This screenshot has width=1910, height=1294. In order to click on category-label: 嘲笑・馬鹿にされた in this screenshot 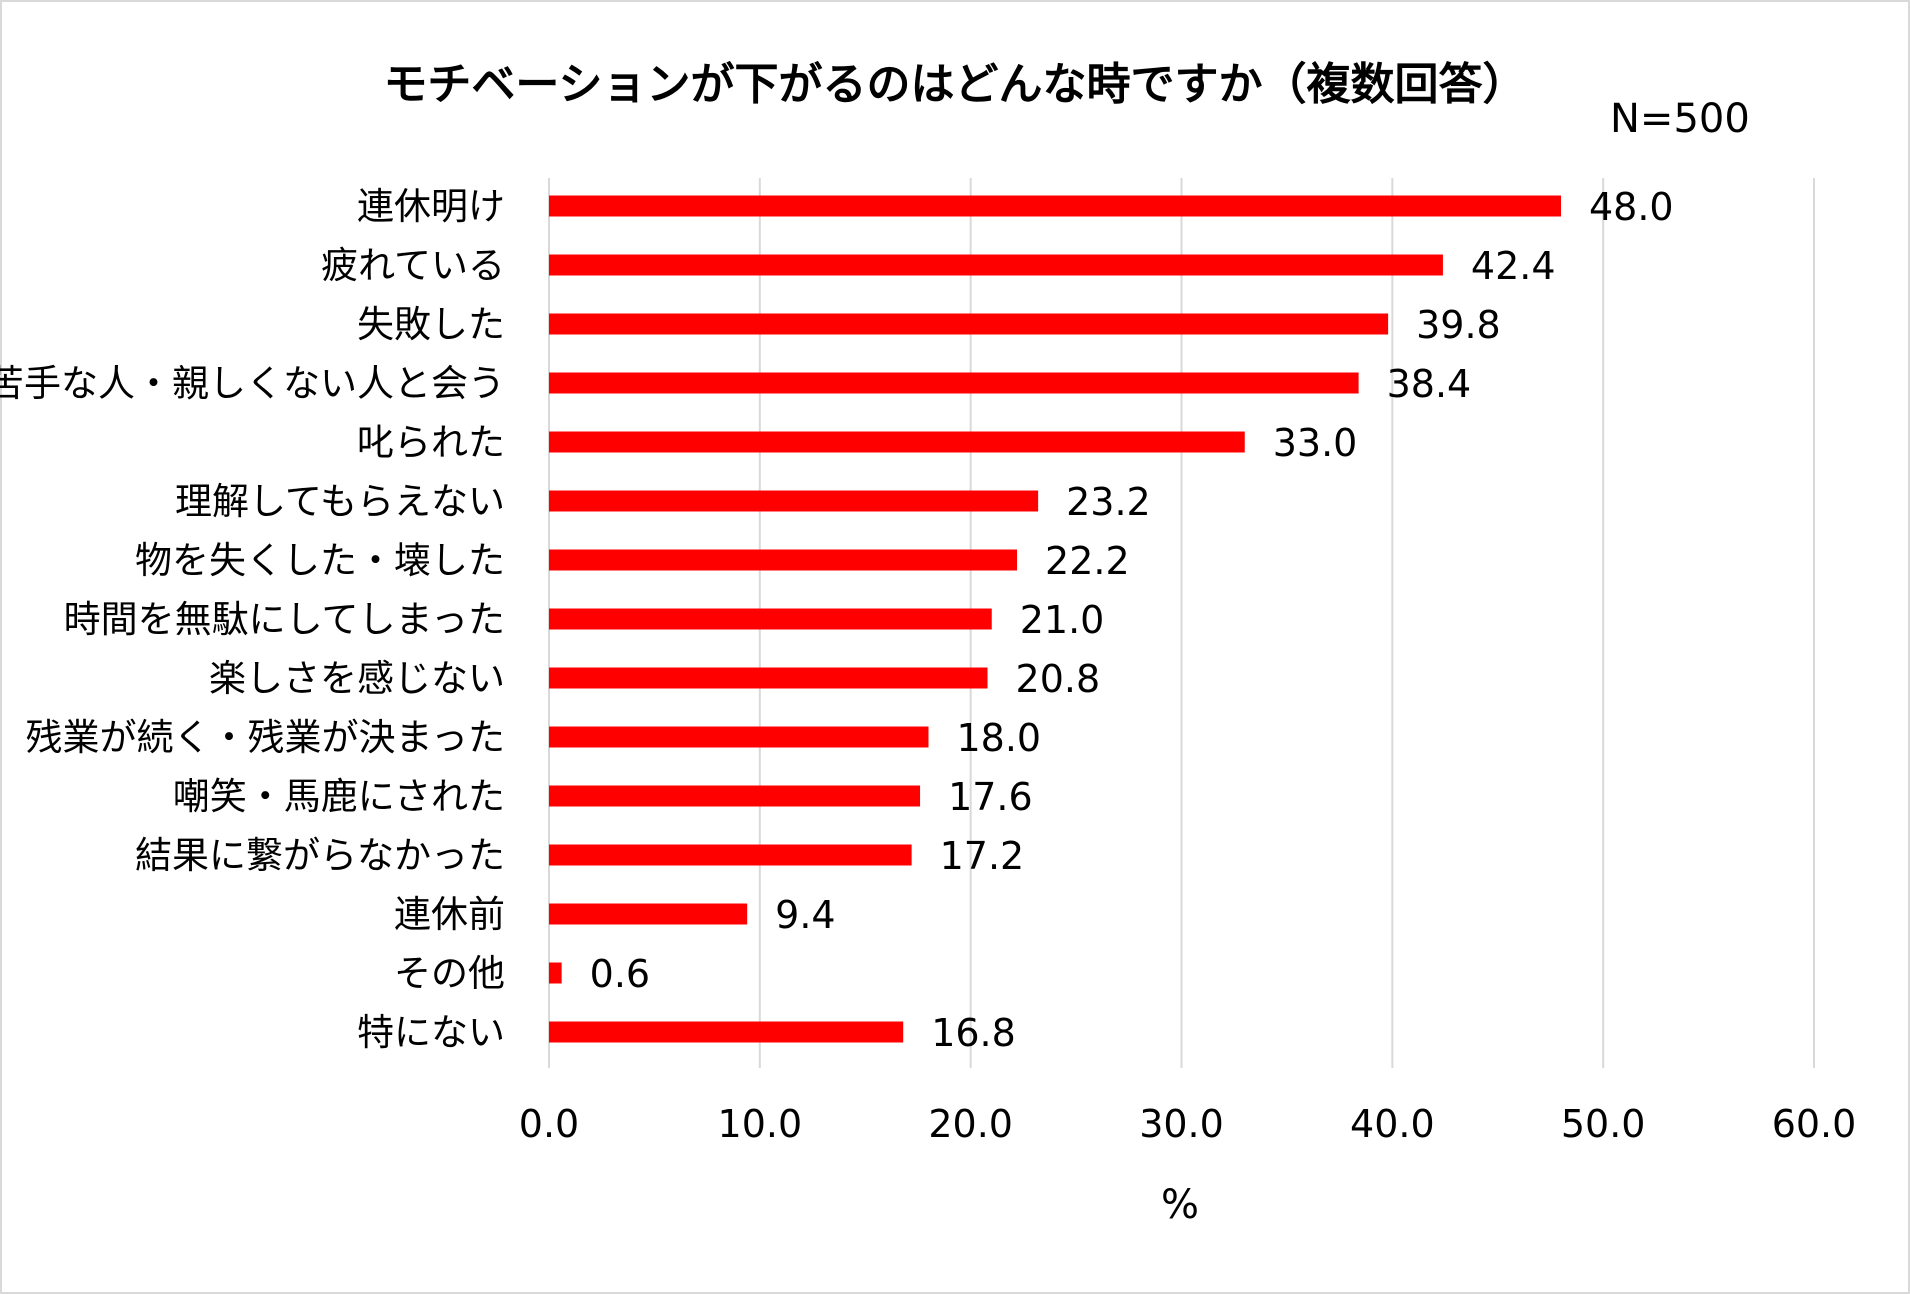, I will do `click(339, 796)`.